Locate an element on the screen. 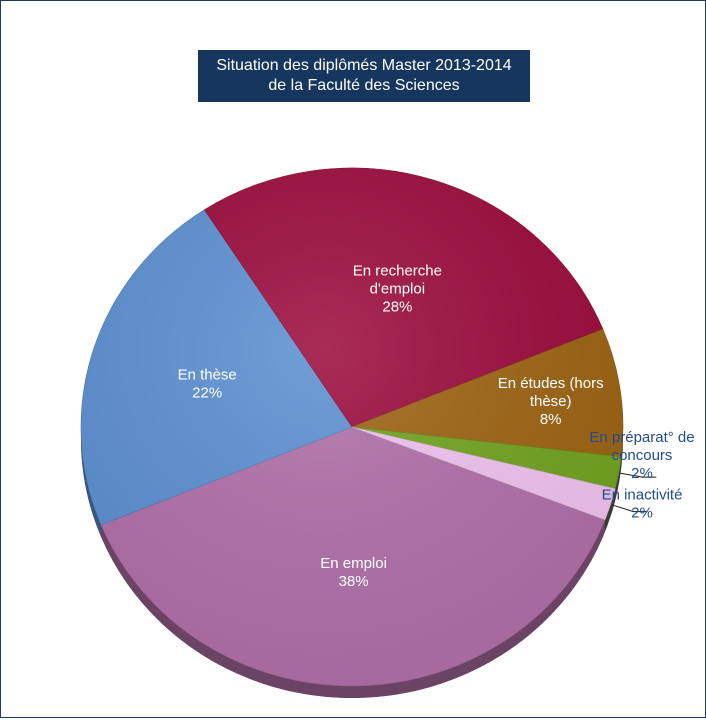 The width and height of the screenshot is (706, 720). slice-label-en-recherche: En recherche d'emploi 28% is located at coordinates (397, 289).